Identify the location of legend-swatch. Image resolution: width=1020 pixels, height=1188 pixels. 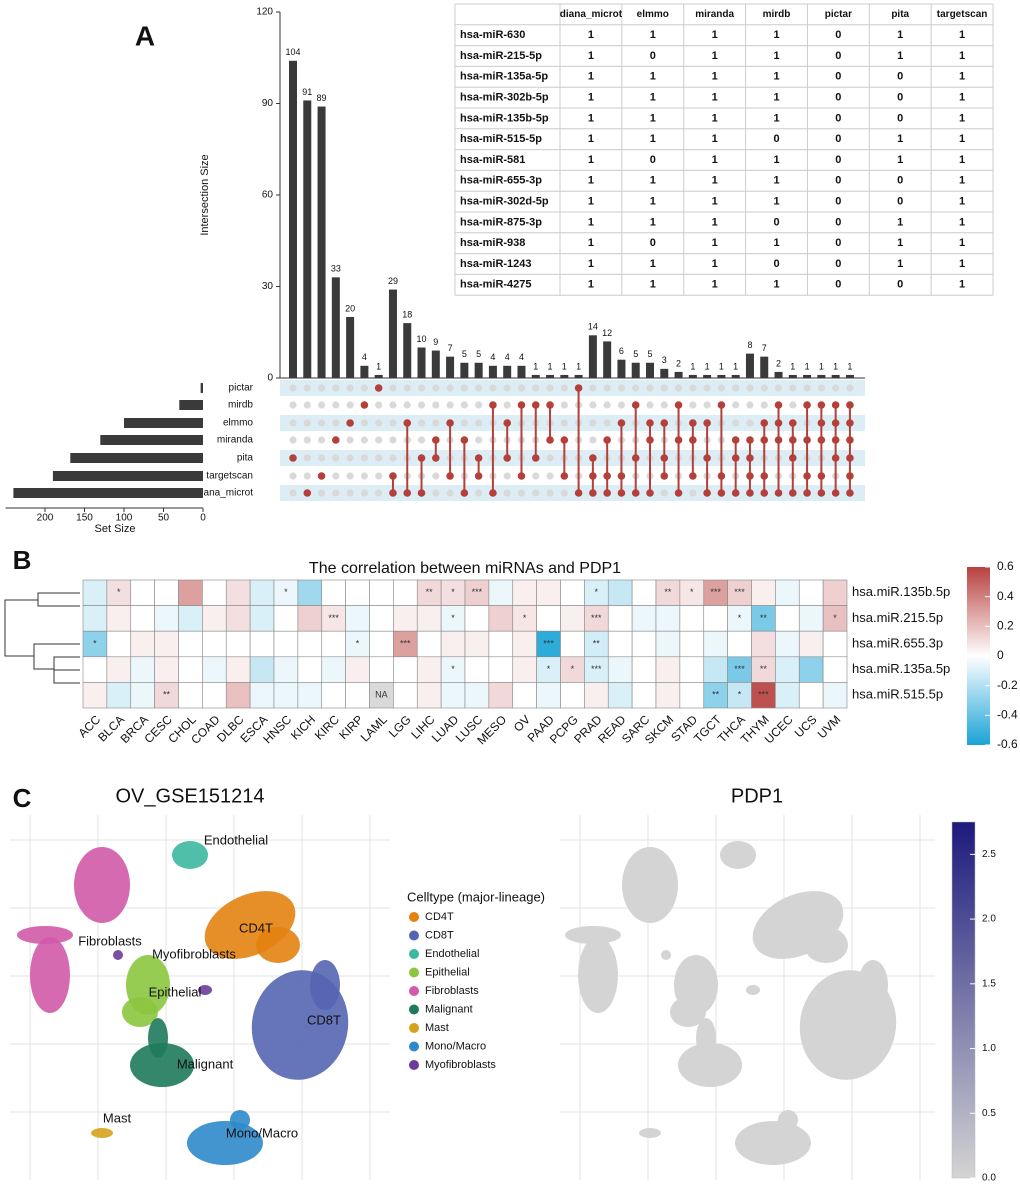
(414, 991).